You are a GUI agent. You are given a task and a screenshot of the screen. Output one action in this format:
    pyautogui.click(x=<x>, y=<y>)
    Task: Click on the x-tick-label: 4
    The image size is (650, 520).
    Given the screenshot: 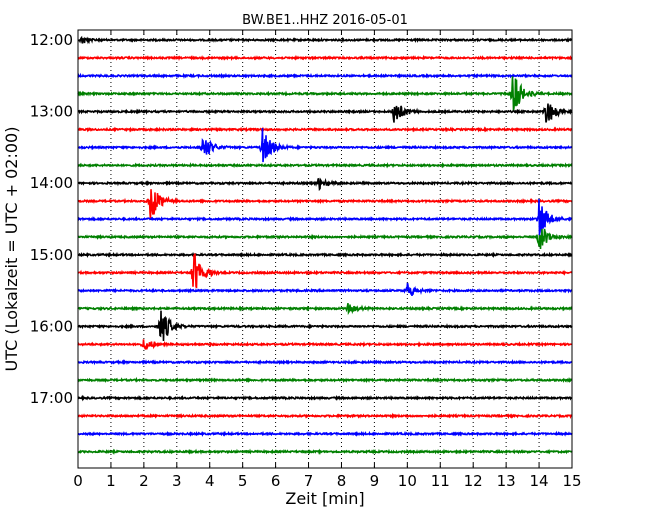 What is the action you would take?
    pyautogui.click(x=210, y=481)
    